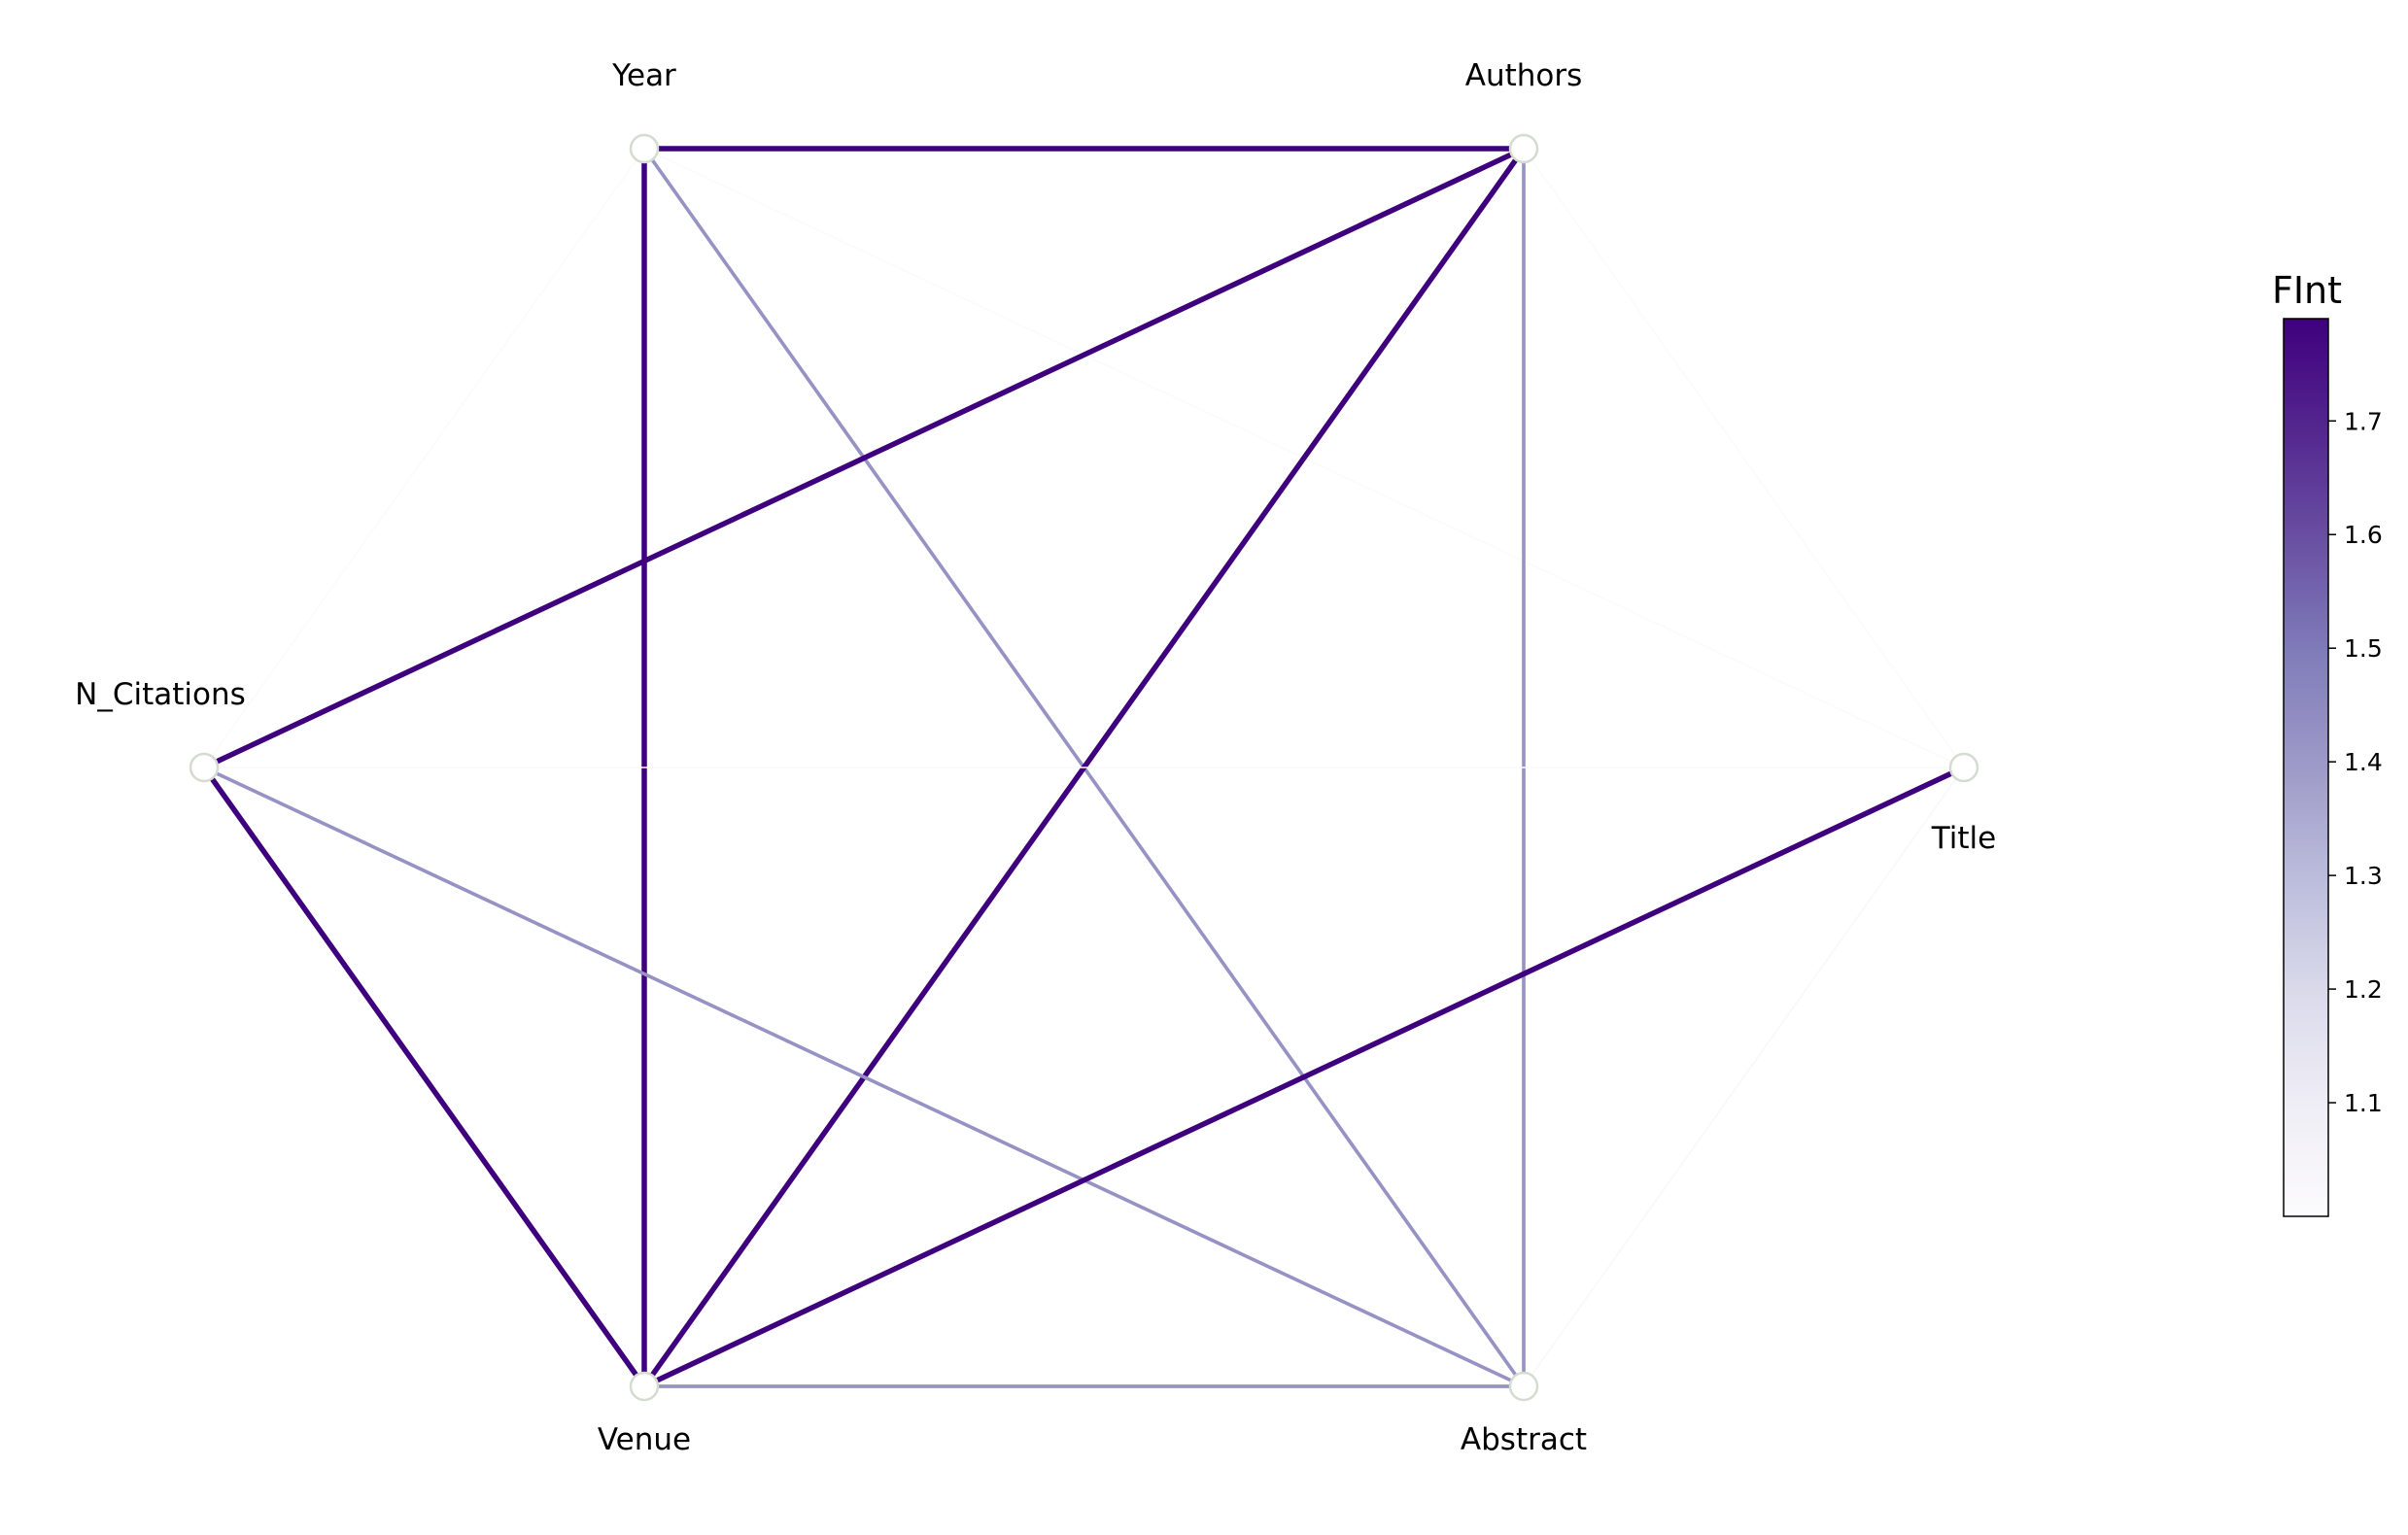 This screenshot has width=2408, height=1535. What do you see at coordinates (644, 1439) in the screenshot?
I see `node-label-venue: Venue` at bounding box center [644, 1439].